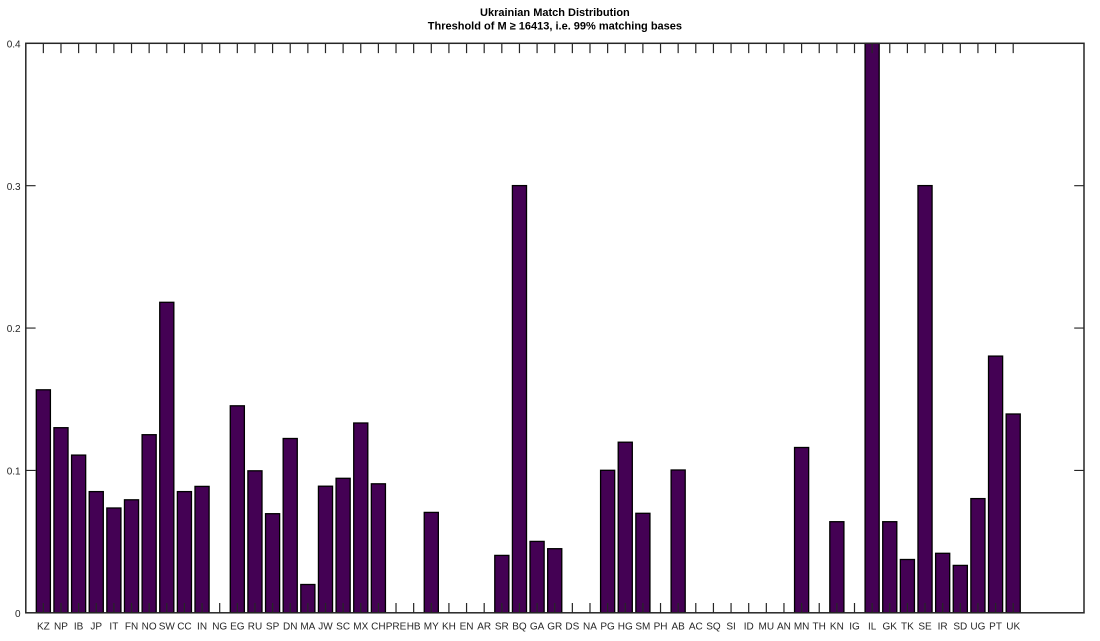 This screenshot has height=641, width=1100. Describe the element at coordinates (378, 627) in the screenshot. I see `svg-text: CH` at that location.